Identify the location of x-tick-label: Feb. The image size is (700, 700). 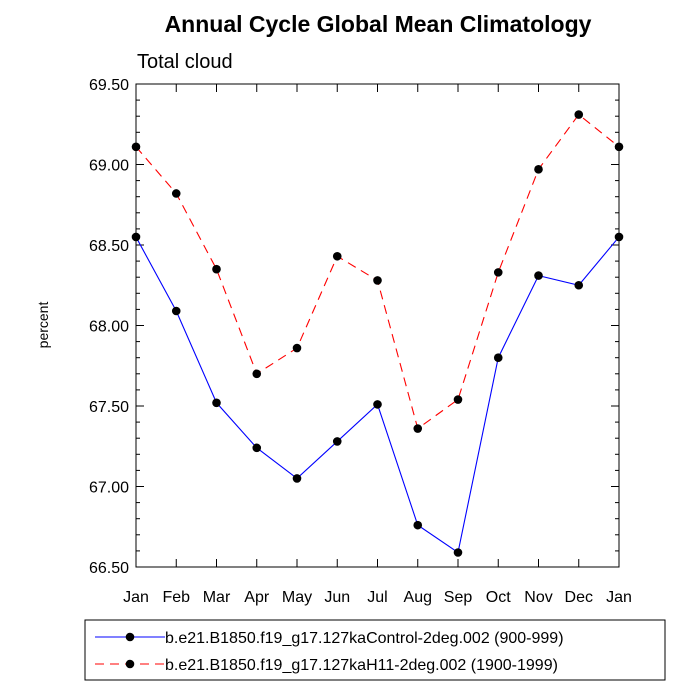
(176, 597).